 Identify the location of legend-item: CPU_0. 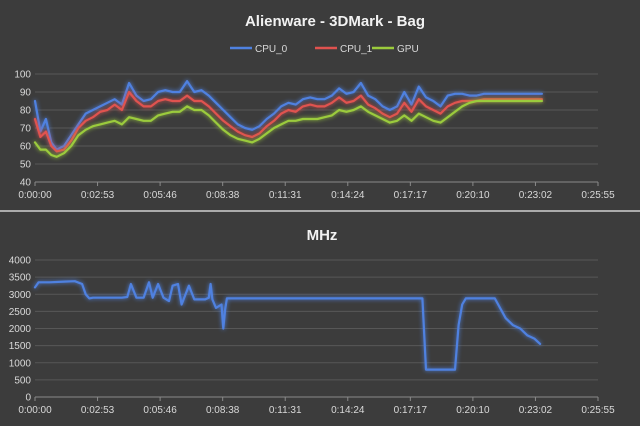
(259, 49).